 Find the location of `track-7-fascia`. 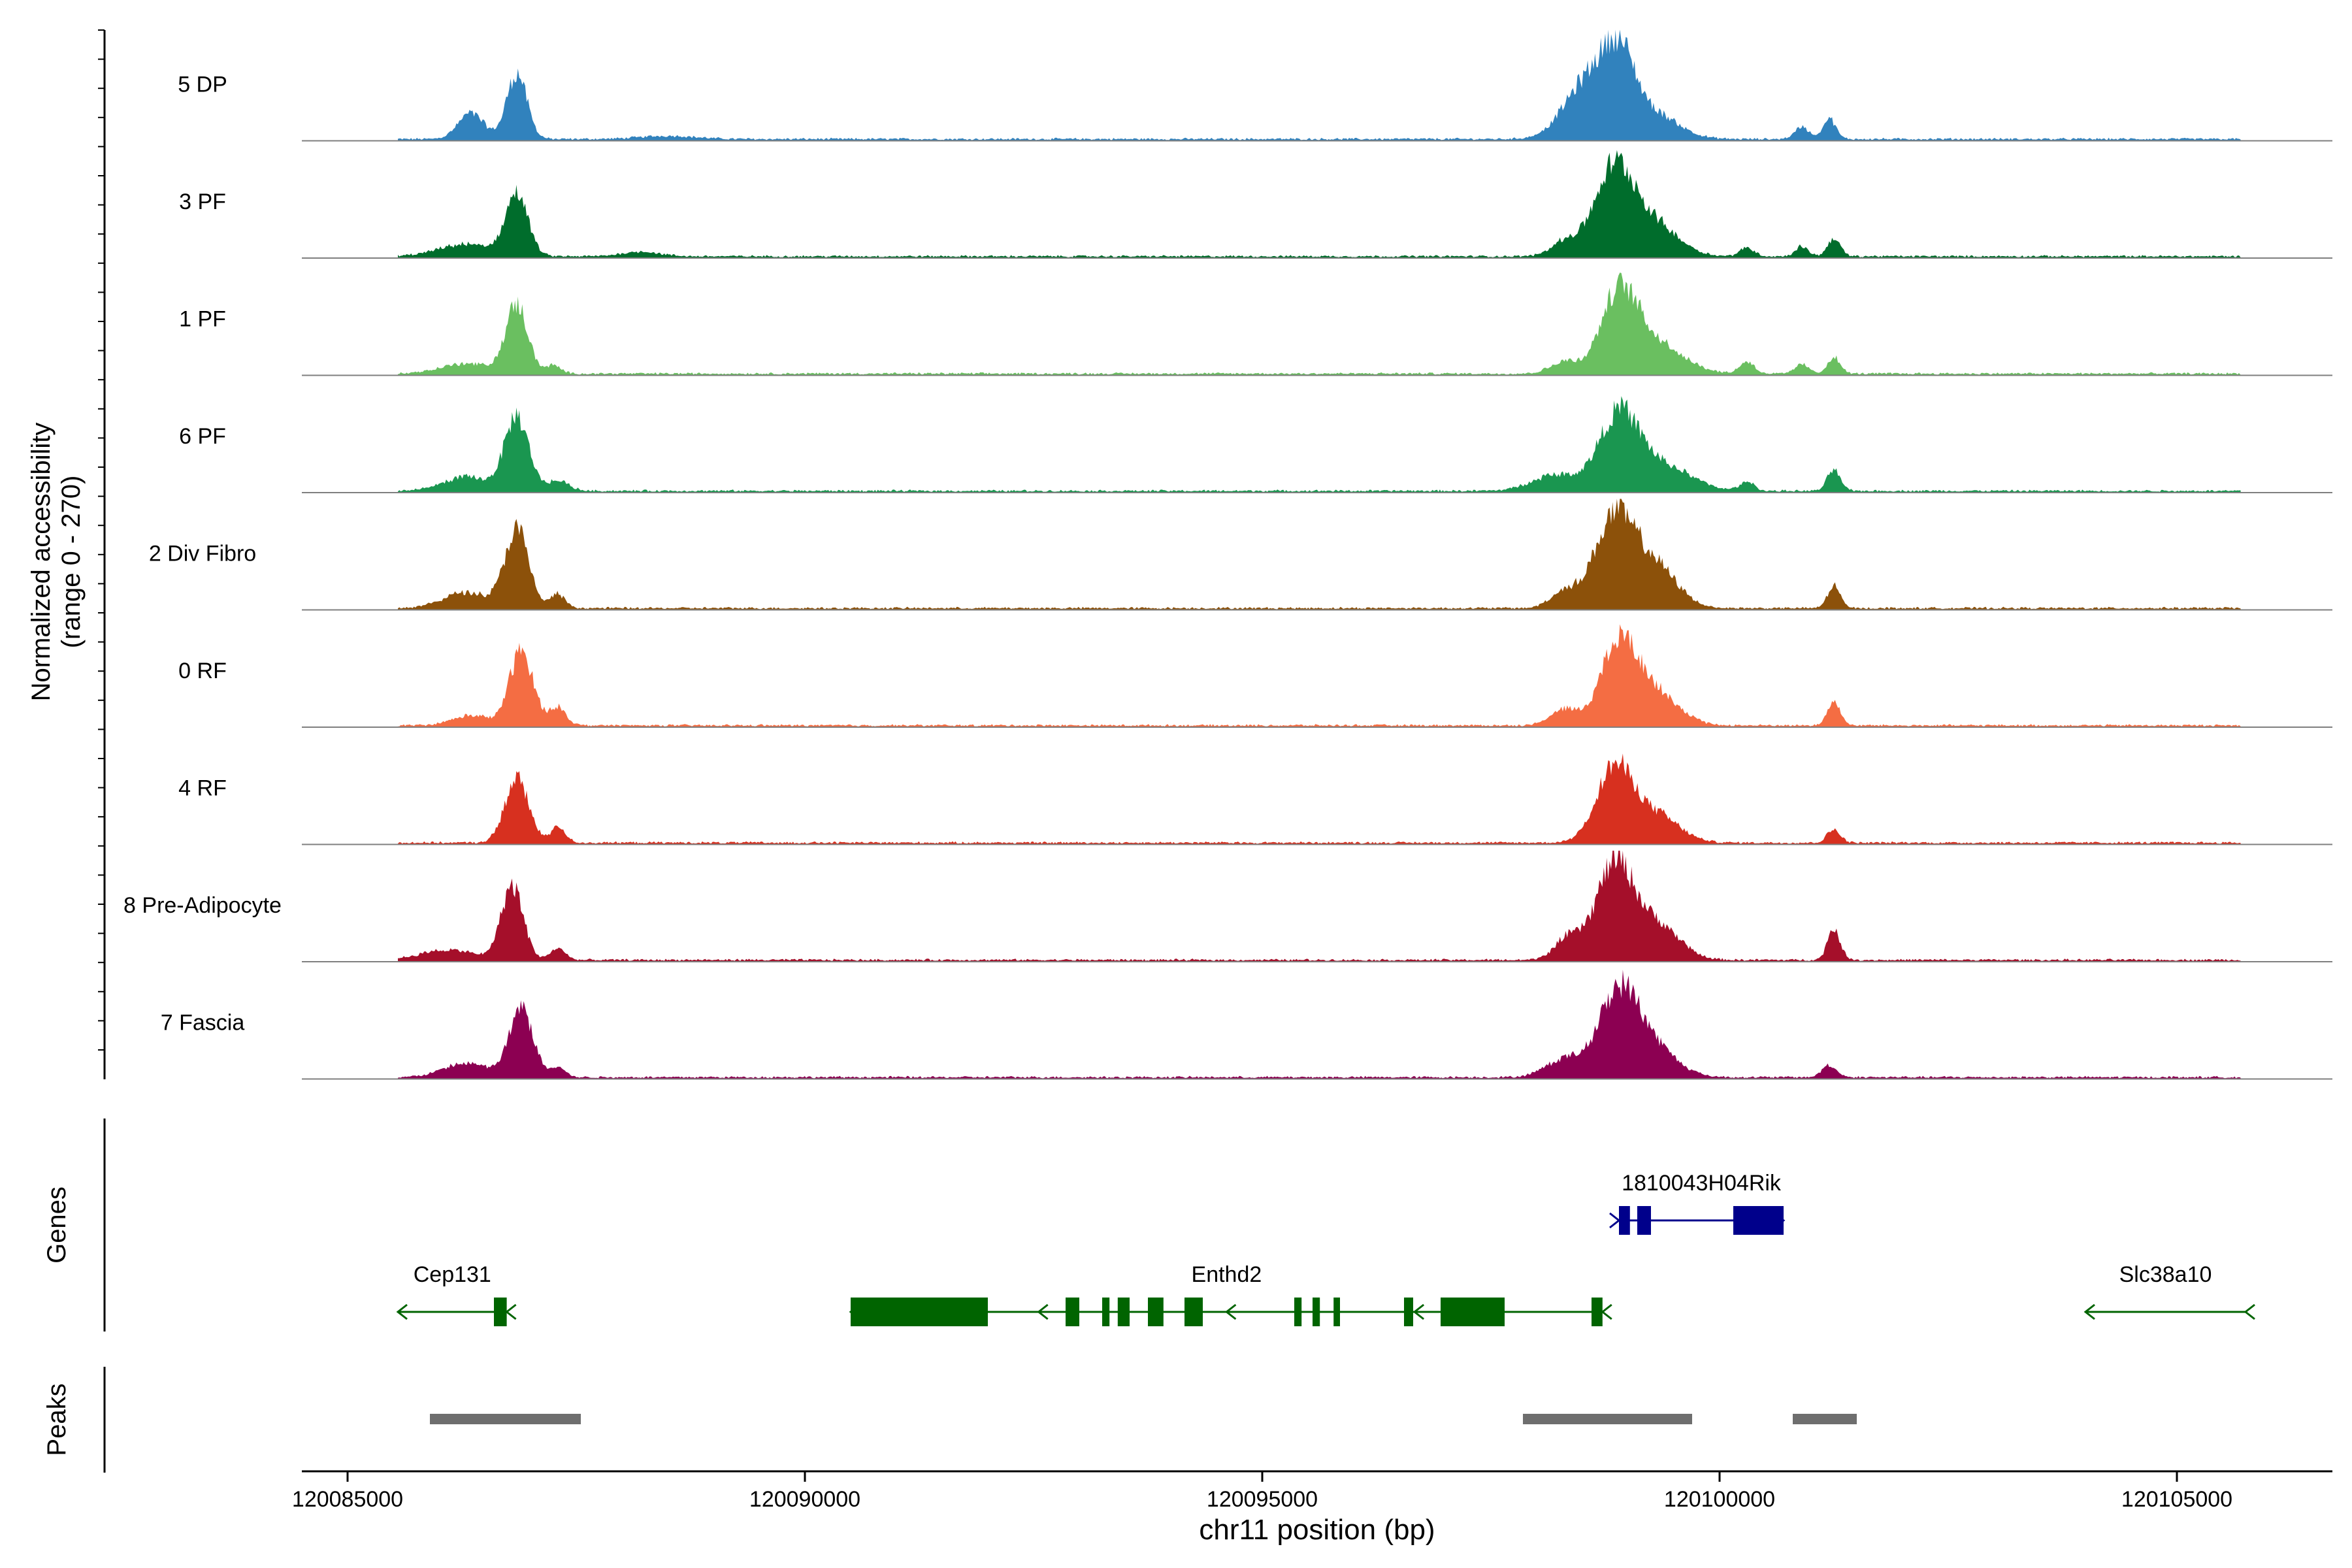

track-7-fascia is located at coordinates (1317, 1025).